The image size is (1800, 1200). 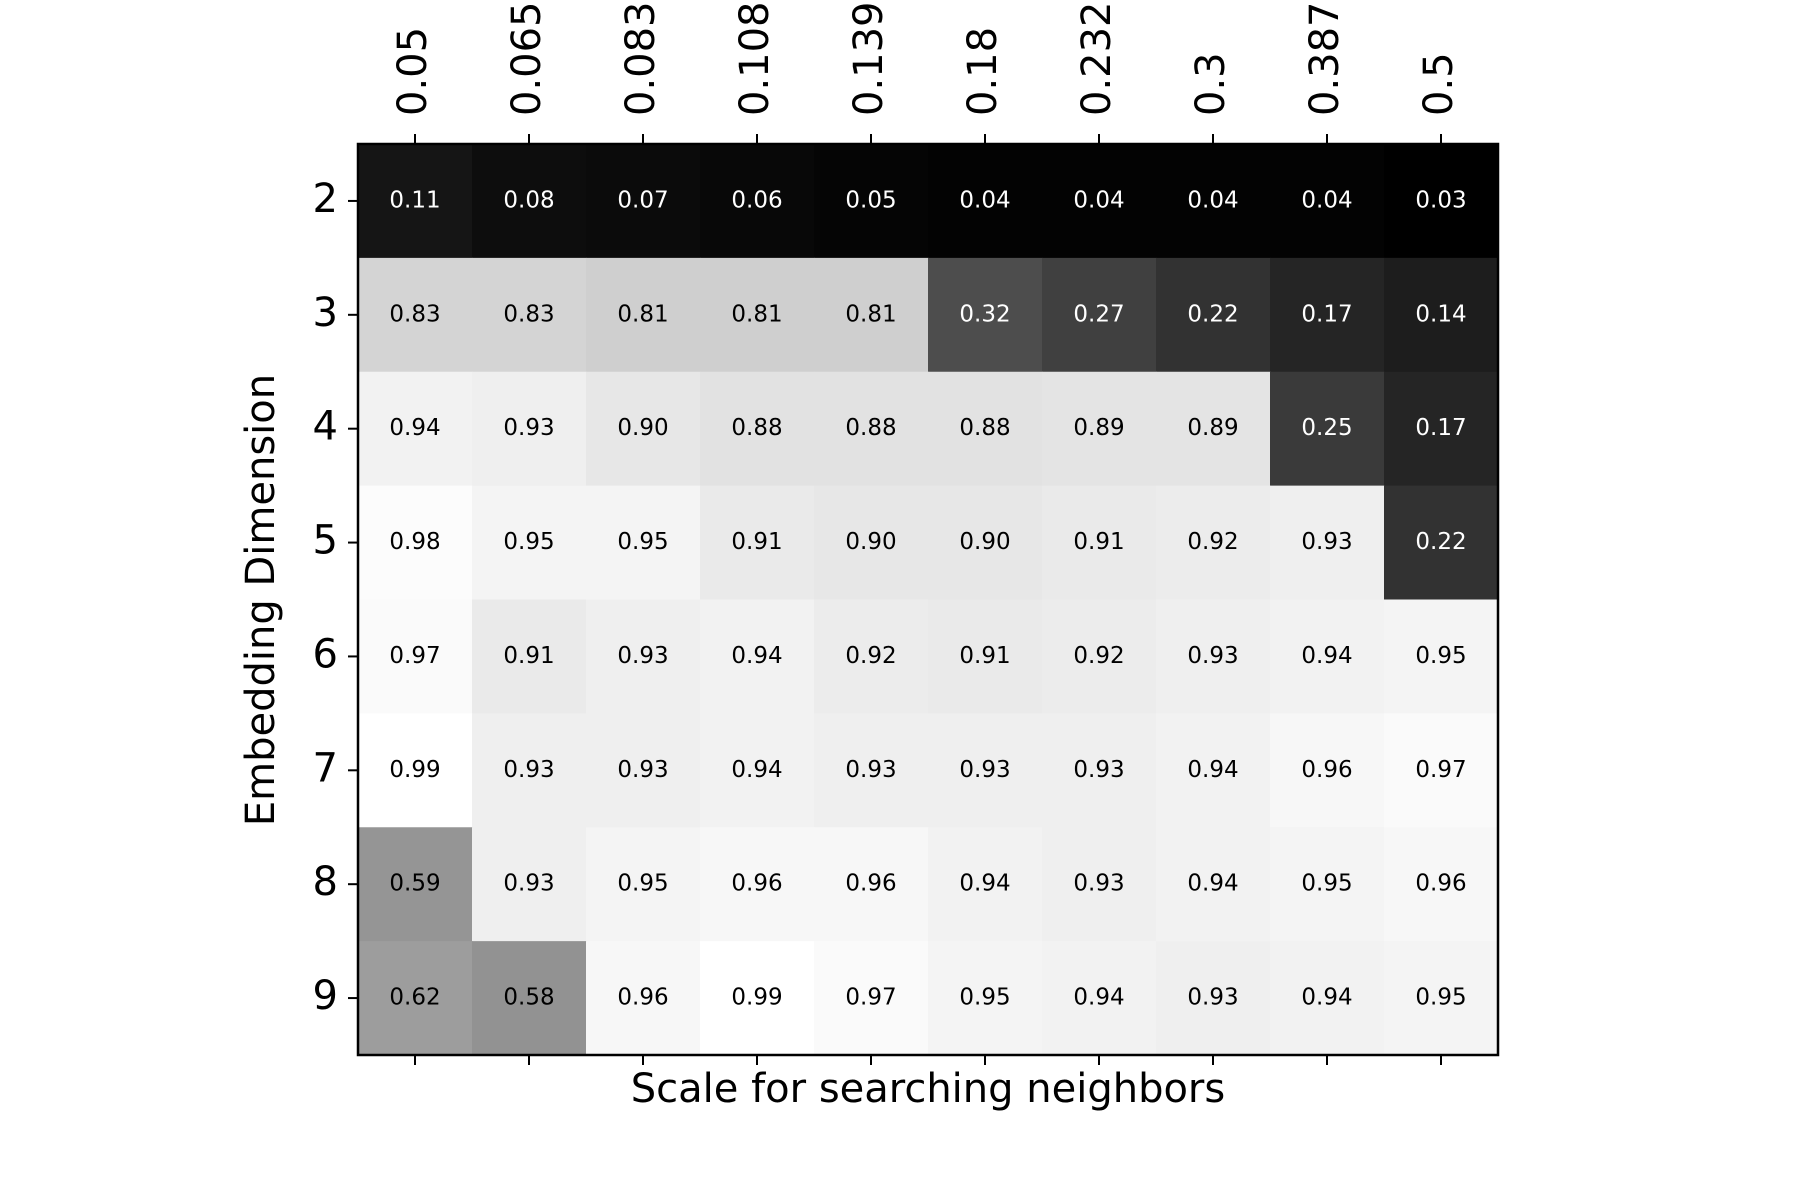 I want to click on y-tick-label: 5, so click(x=325, y=541).